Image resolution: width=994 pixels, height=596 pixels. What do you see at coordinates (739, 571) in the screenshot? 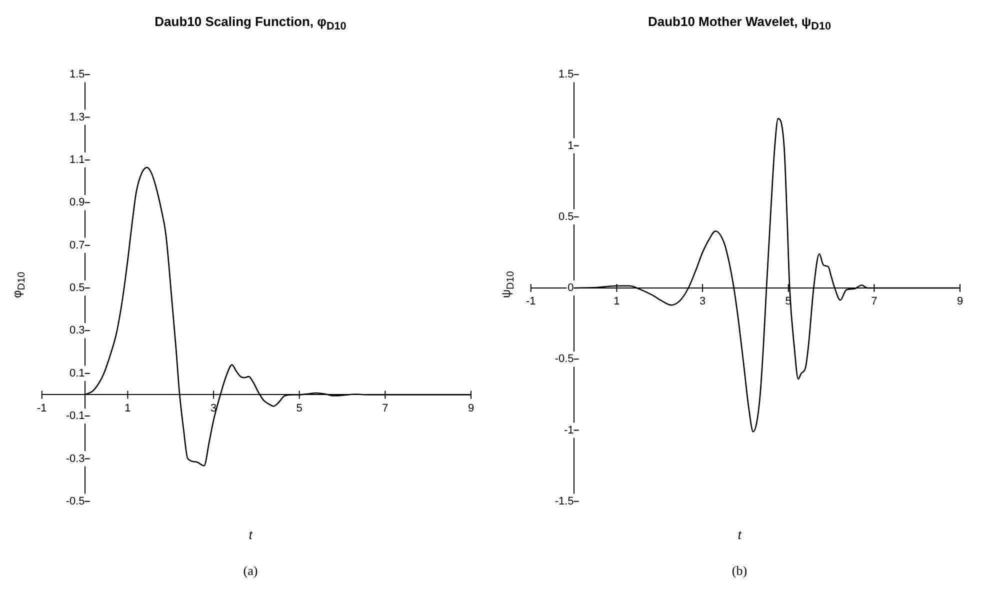
I see `text: (b)` at bounding box center [739, 571].